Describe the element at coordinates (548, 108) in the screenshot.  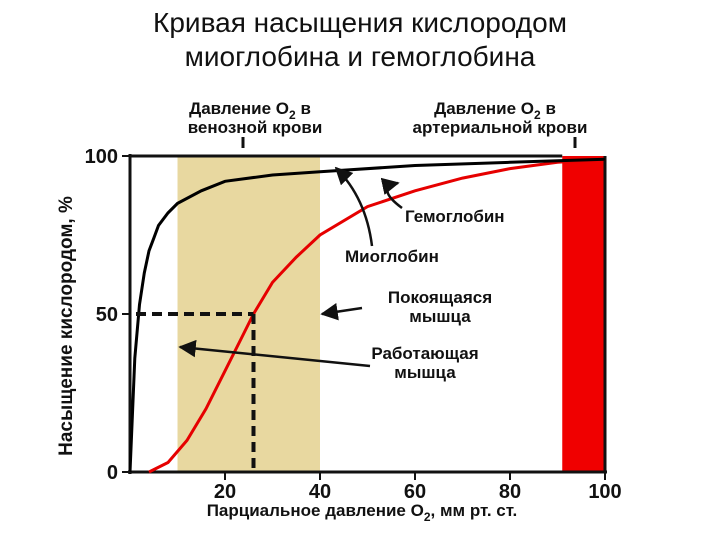
I see `arterial-label-suffix: в` at that location.